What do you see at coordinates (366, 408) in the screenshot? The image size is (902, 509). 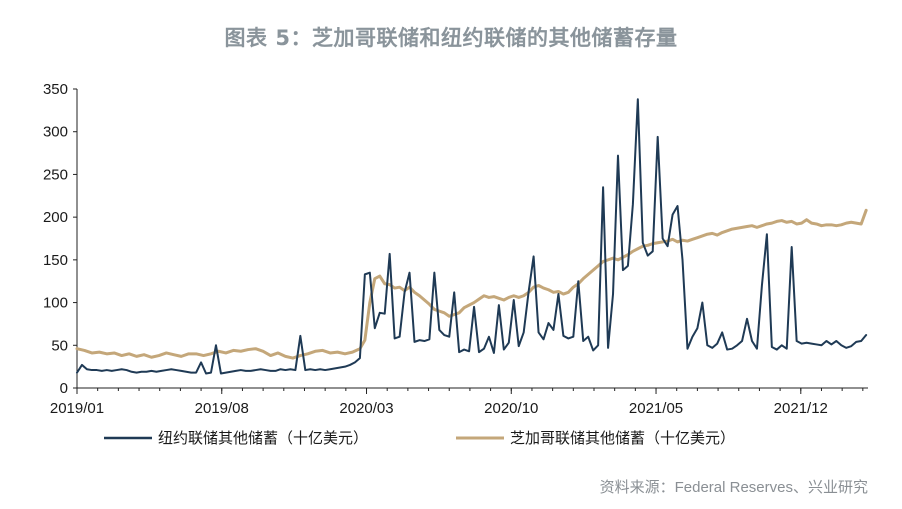 I see `x-tick-label: 2020/03` at bounding box center [366, 408].